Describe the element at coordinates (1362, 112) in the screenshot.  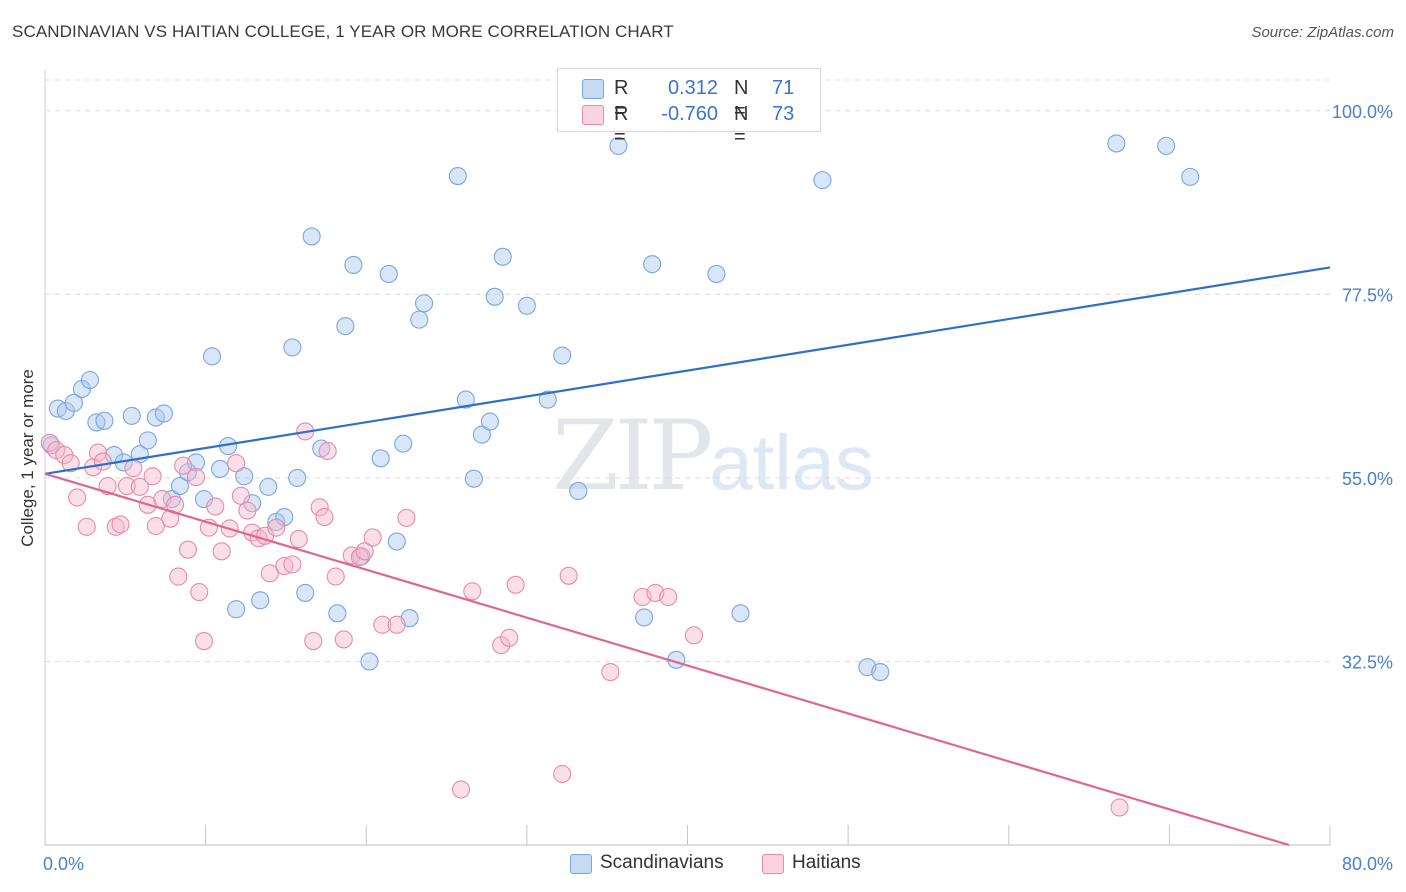
I see `y-tick-label: 100.0%` at that location.